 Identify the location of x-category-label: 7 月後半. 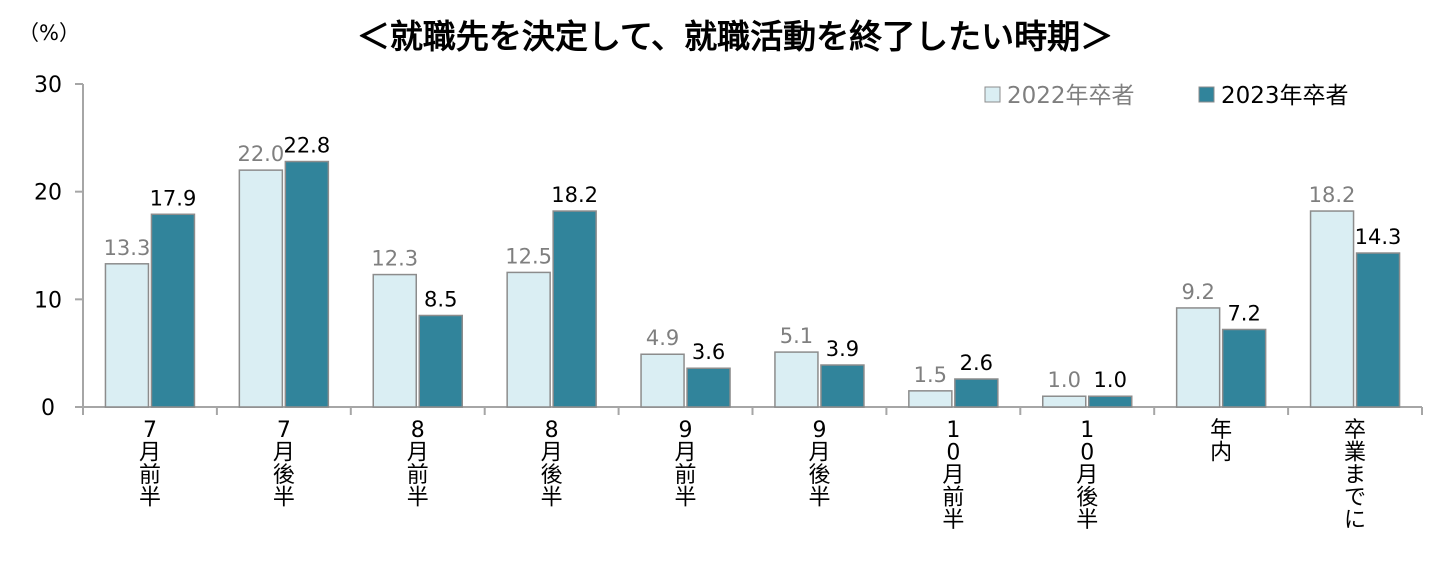
(284, 464).